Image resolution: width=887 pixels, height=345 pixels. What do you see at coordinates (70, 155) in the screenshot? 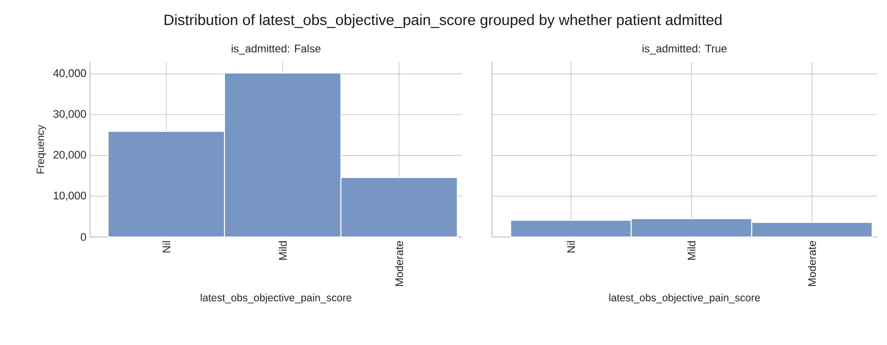
I see `y-tick-label: 20,000` at bounding box center [70, 155].